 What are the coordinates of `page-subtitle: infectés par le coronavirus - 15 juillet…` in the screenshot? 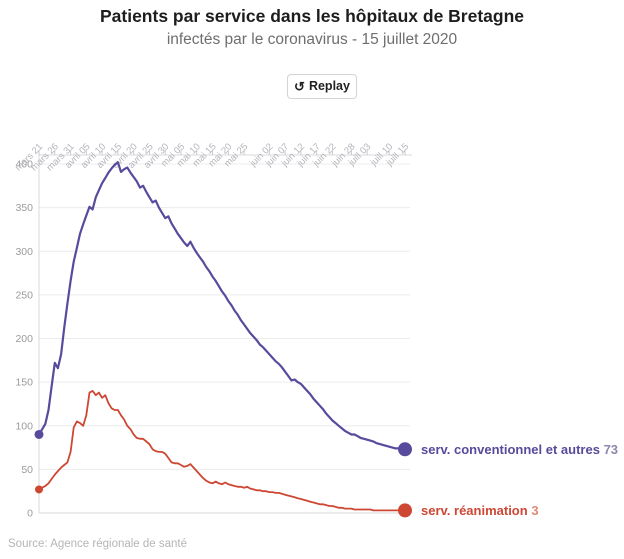 It's located at (312, 39).